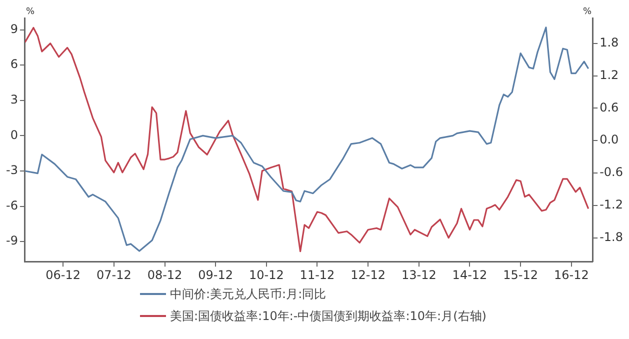 The width and height of the screenshot is (629, 339). I want to click on y2-tick-label: 1.8, so click(609, 43).